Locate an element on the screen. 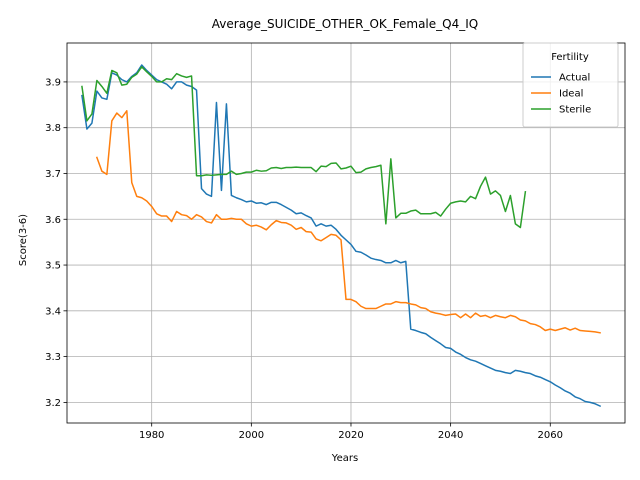 This screenshot has height=480, width=640. y-tick-label: 3.6 is located at coordinates (53, 220).